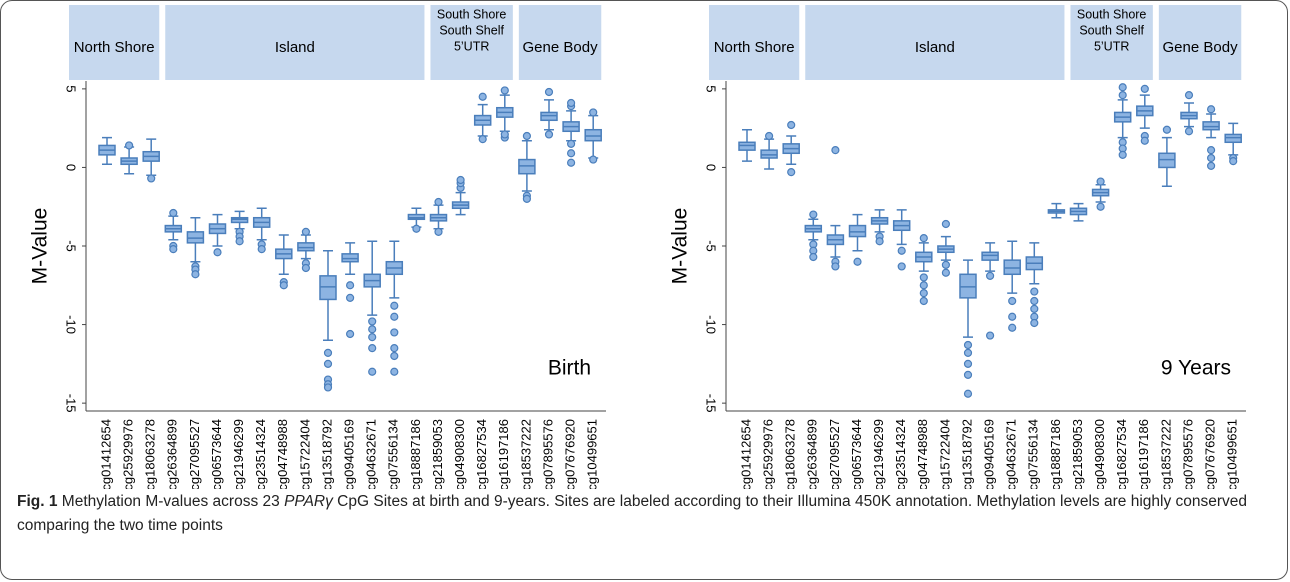  I want to click on region-label: 5’UTR, so click(1111, 46).